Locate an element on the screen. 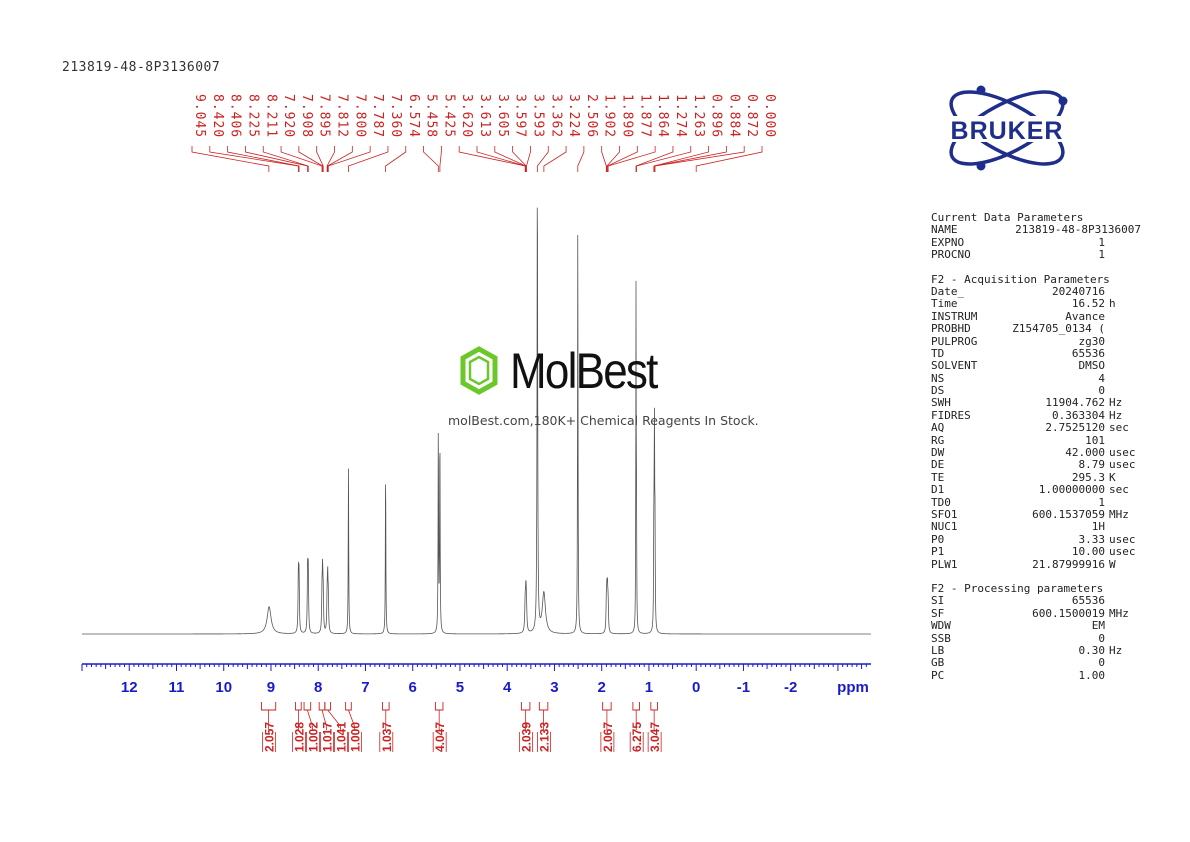 The height and width of the screenshot is (842, 1190). peak-label: 0.884 is located at coordinates (733, 116).